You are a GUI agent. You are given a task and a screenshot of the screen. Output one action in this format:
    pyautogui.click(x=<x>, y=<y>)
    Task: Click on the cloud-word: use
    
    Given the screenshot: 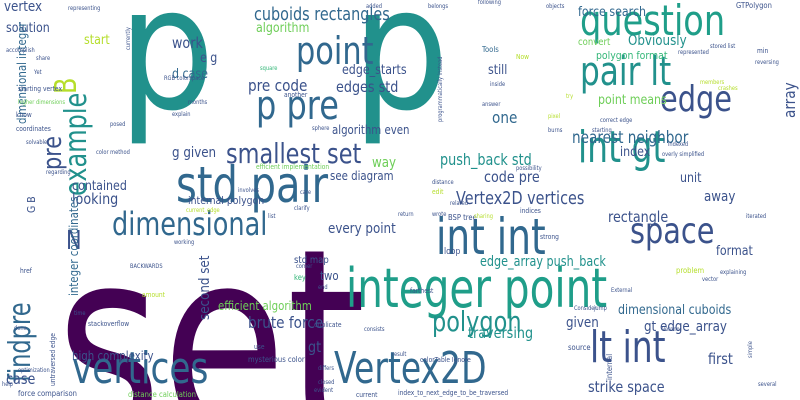 What is the action you would take?
    pyautogui.click(x=259, y=347)
    